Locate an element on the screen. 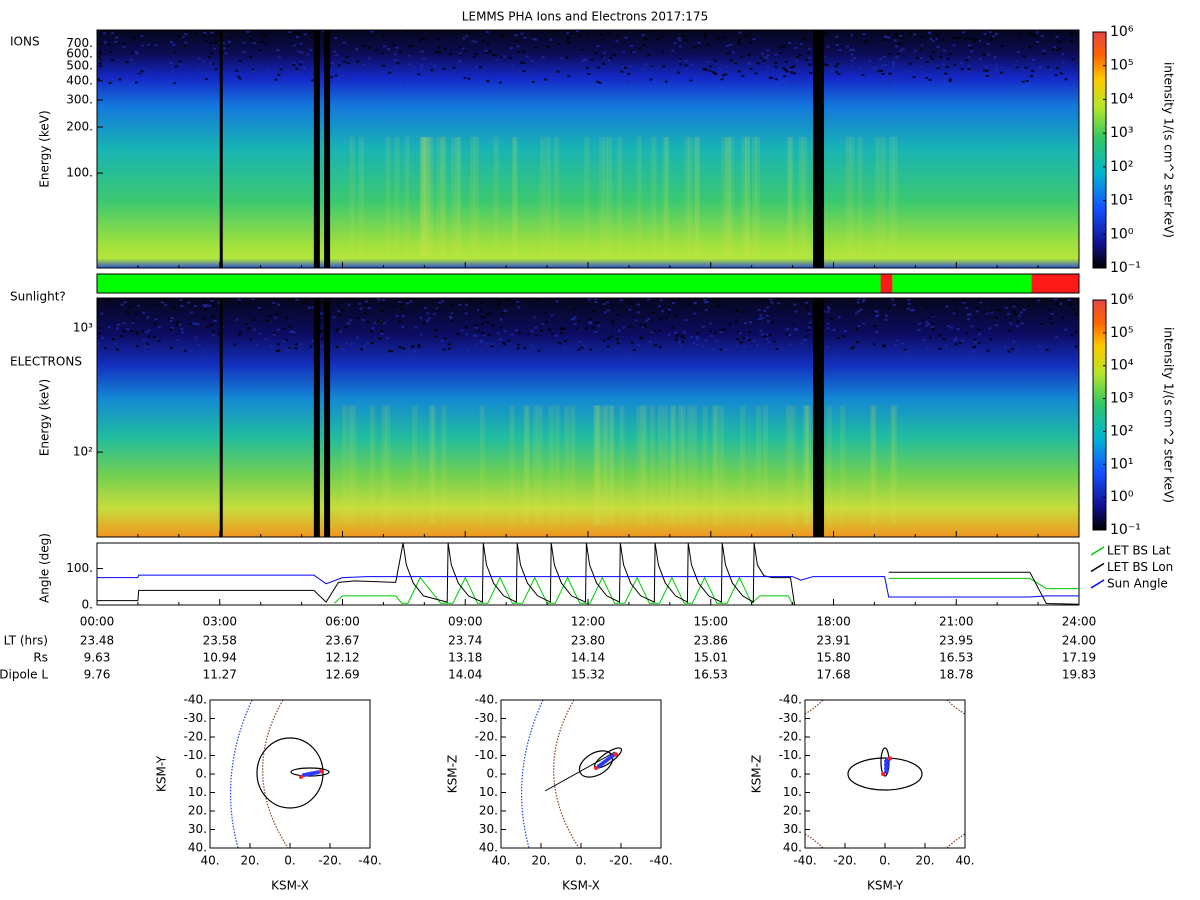 The height and width of the screenshot is (900, 1200). ephemeris-value: 15.32 is located at coordinates (588, 675).